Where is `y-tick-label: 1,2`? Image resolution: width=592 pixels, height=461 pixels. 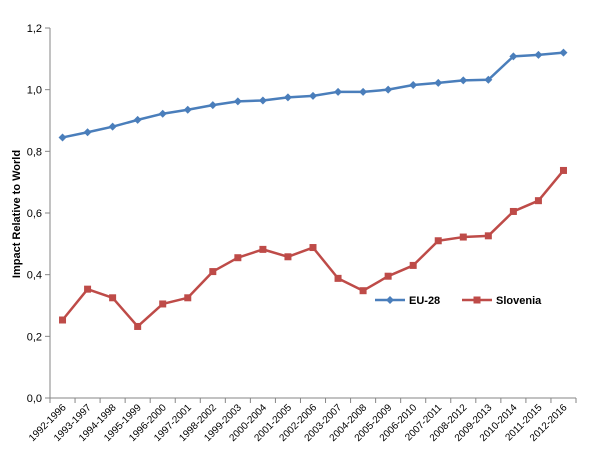
y-tick-label: 1,2 is located at coordinates (34, 29).